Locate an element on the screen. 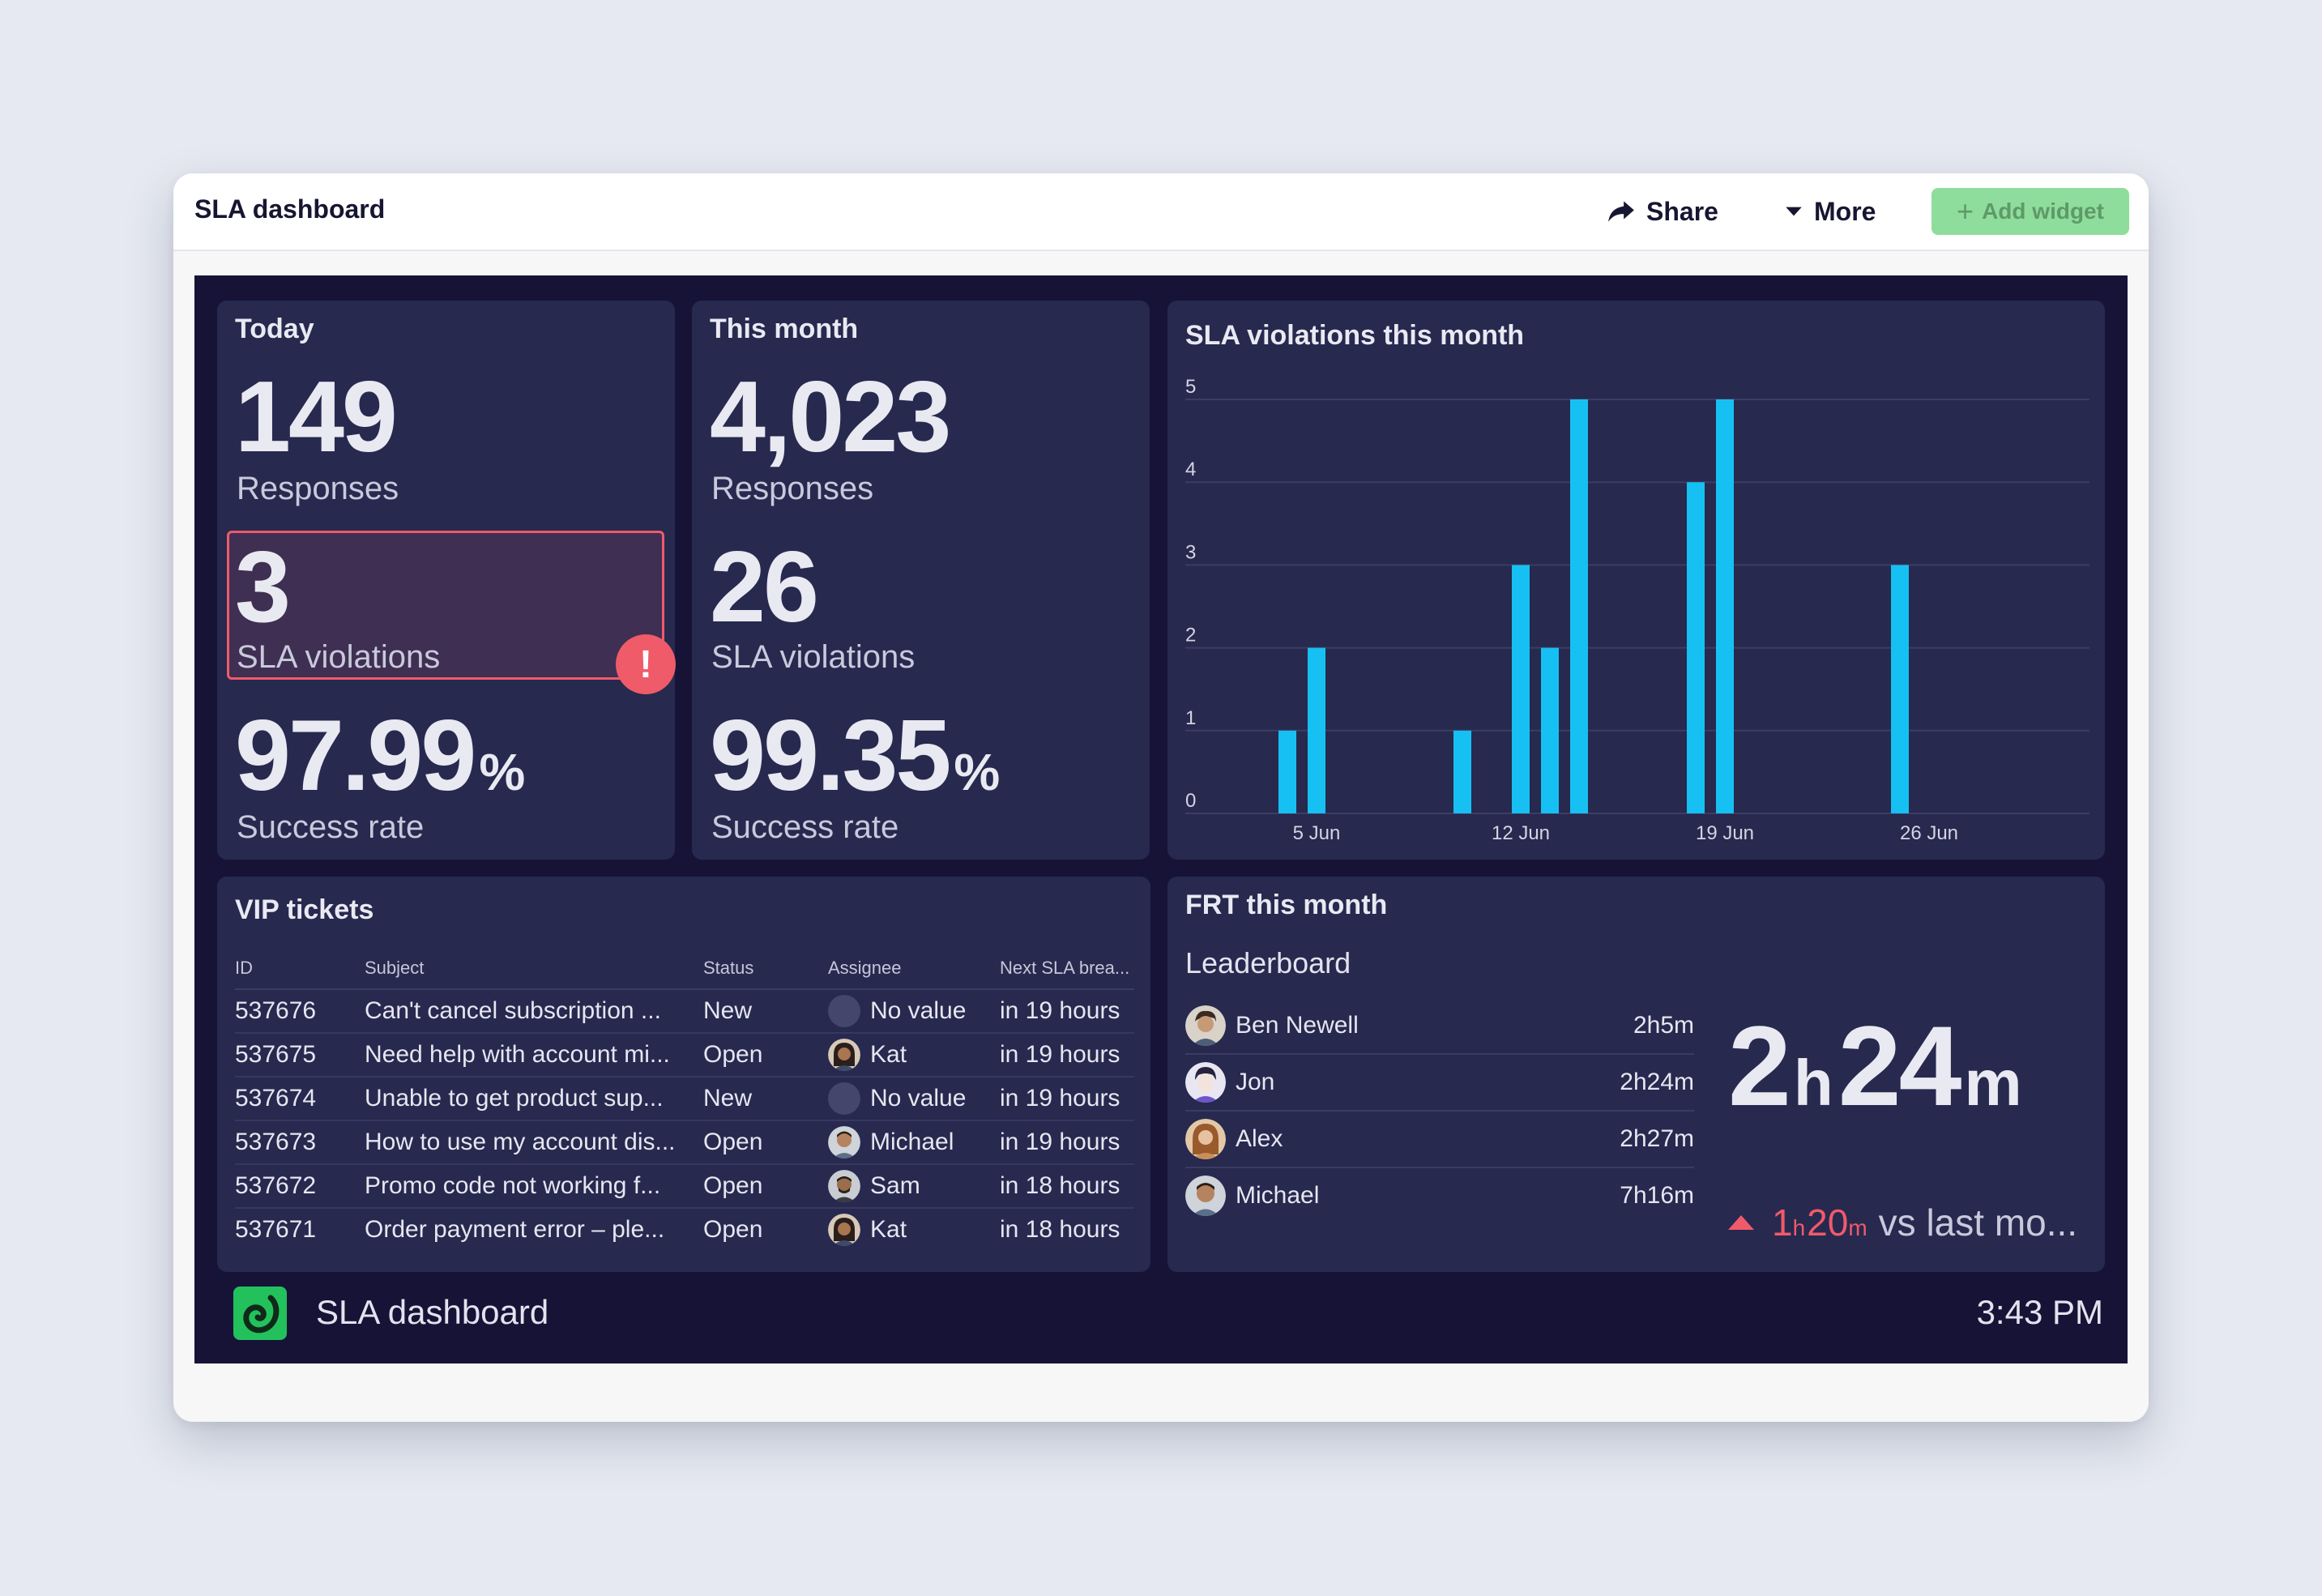 The height and width of the screenshot is (1596, 2322). delta-minutes-unit: m is located at coordinates (1858, 1227).